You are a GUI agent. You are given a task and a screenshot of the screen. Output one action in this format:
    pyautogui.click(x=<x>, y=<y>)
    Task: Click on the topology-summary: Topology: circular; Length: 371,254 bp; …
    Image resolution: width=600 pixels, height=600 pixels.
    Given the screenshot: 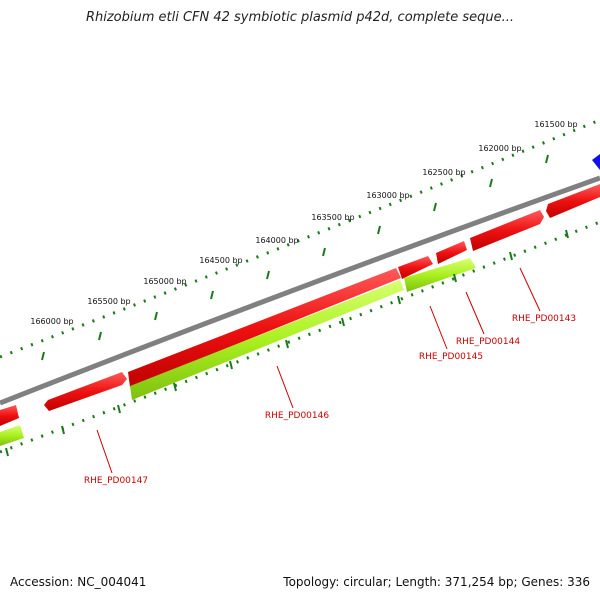 What is the action you would take?
    pyautogui.click(x=436, y=582)
    